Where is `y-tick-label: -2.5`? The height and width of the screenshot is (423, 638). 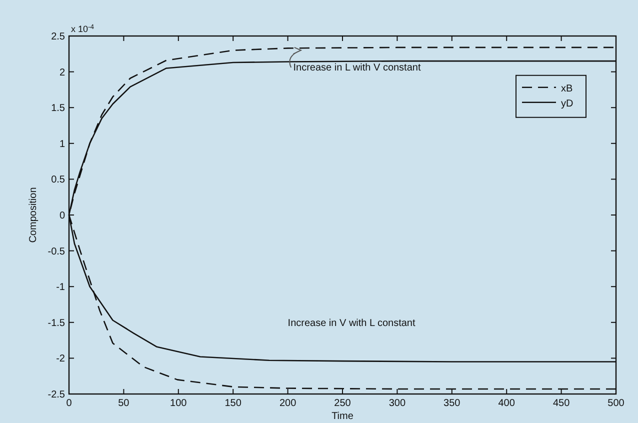
y-tick-label: -2.5 is located at coordinates (57, 395).